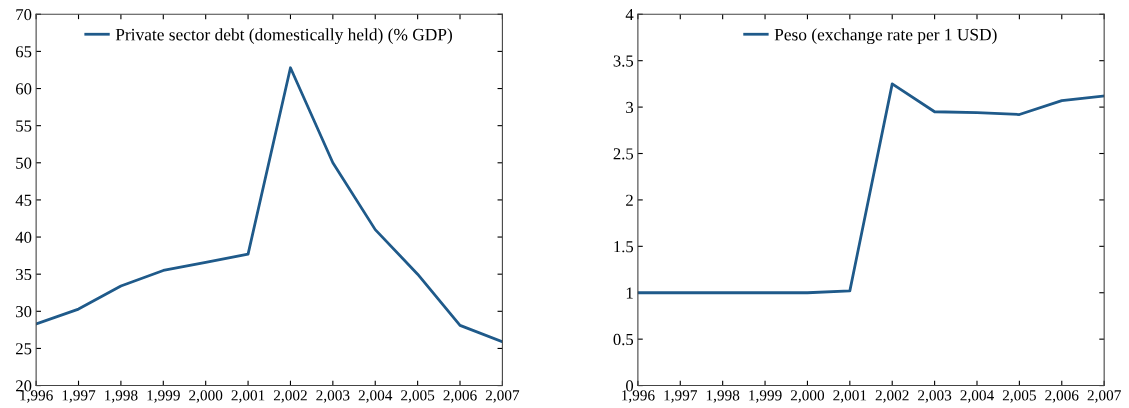  I want to click on y-tick-label: 55, so click(24, 126).